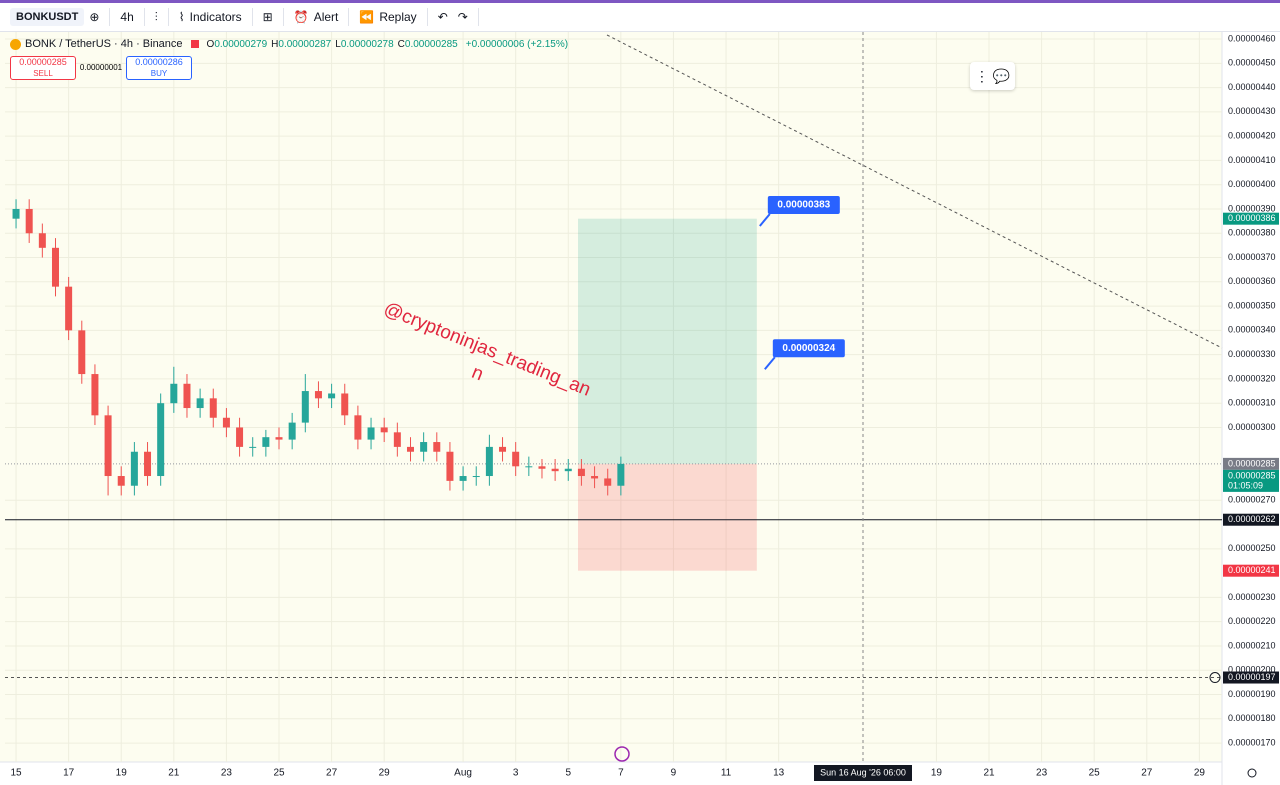  Describe the element at coordinates (779, 773) in the screenshot. I see `x-tick-label: 13` at that location.